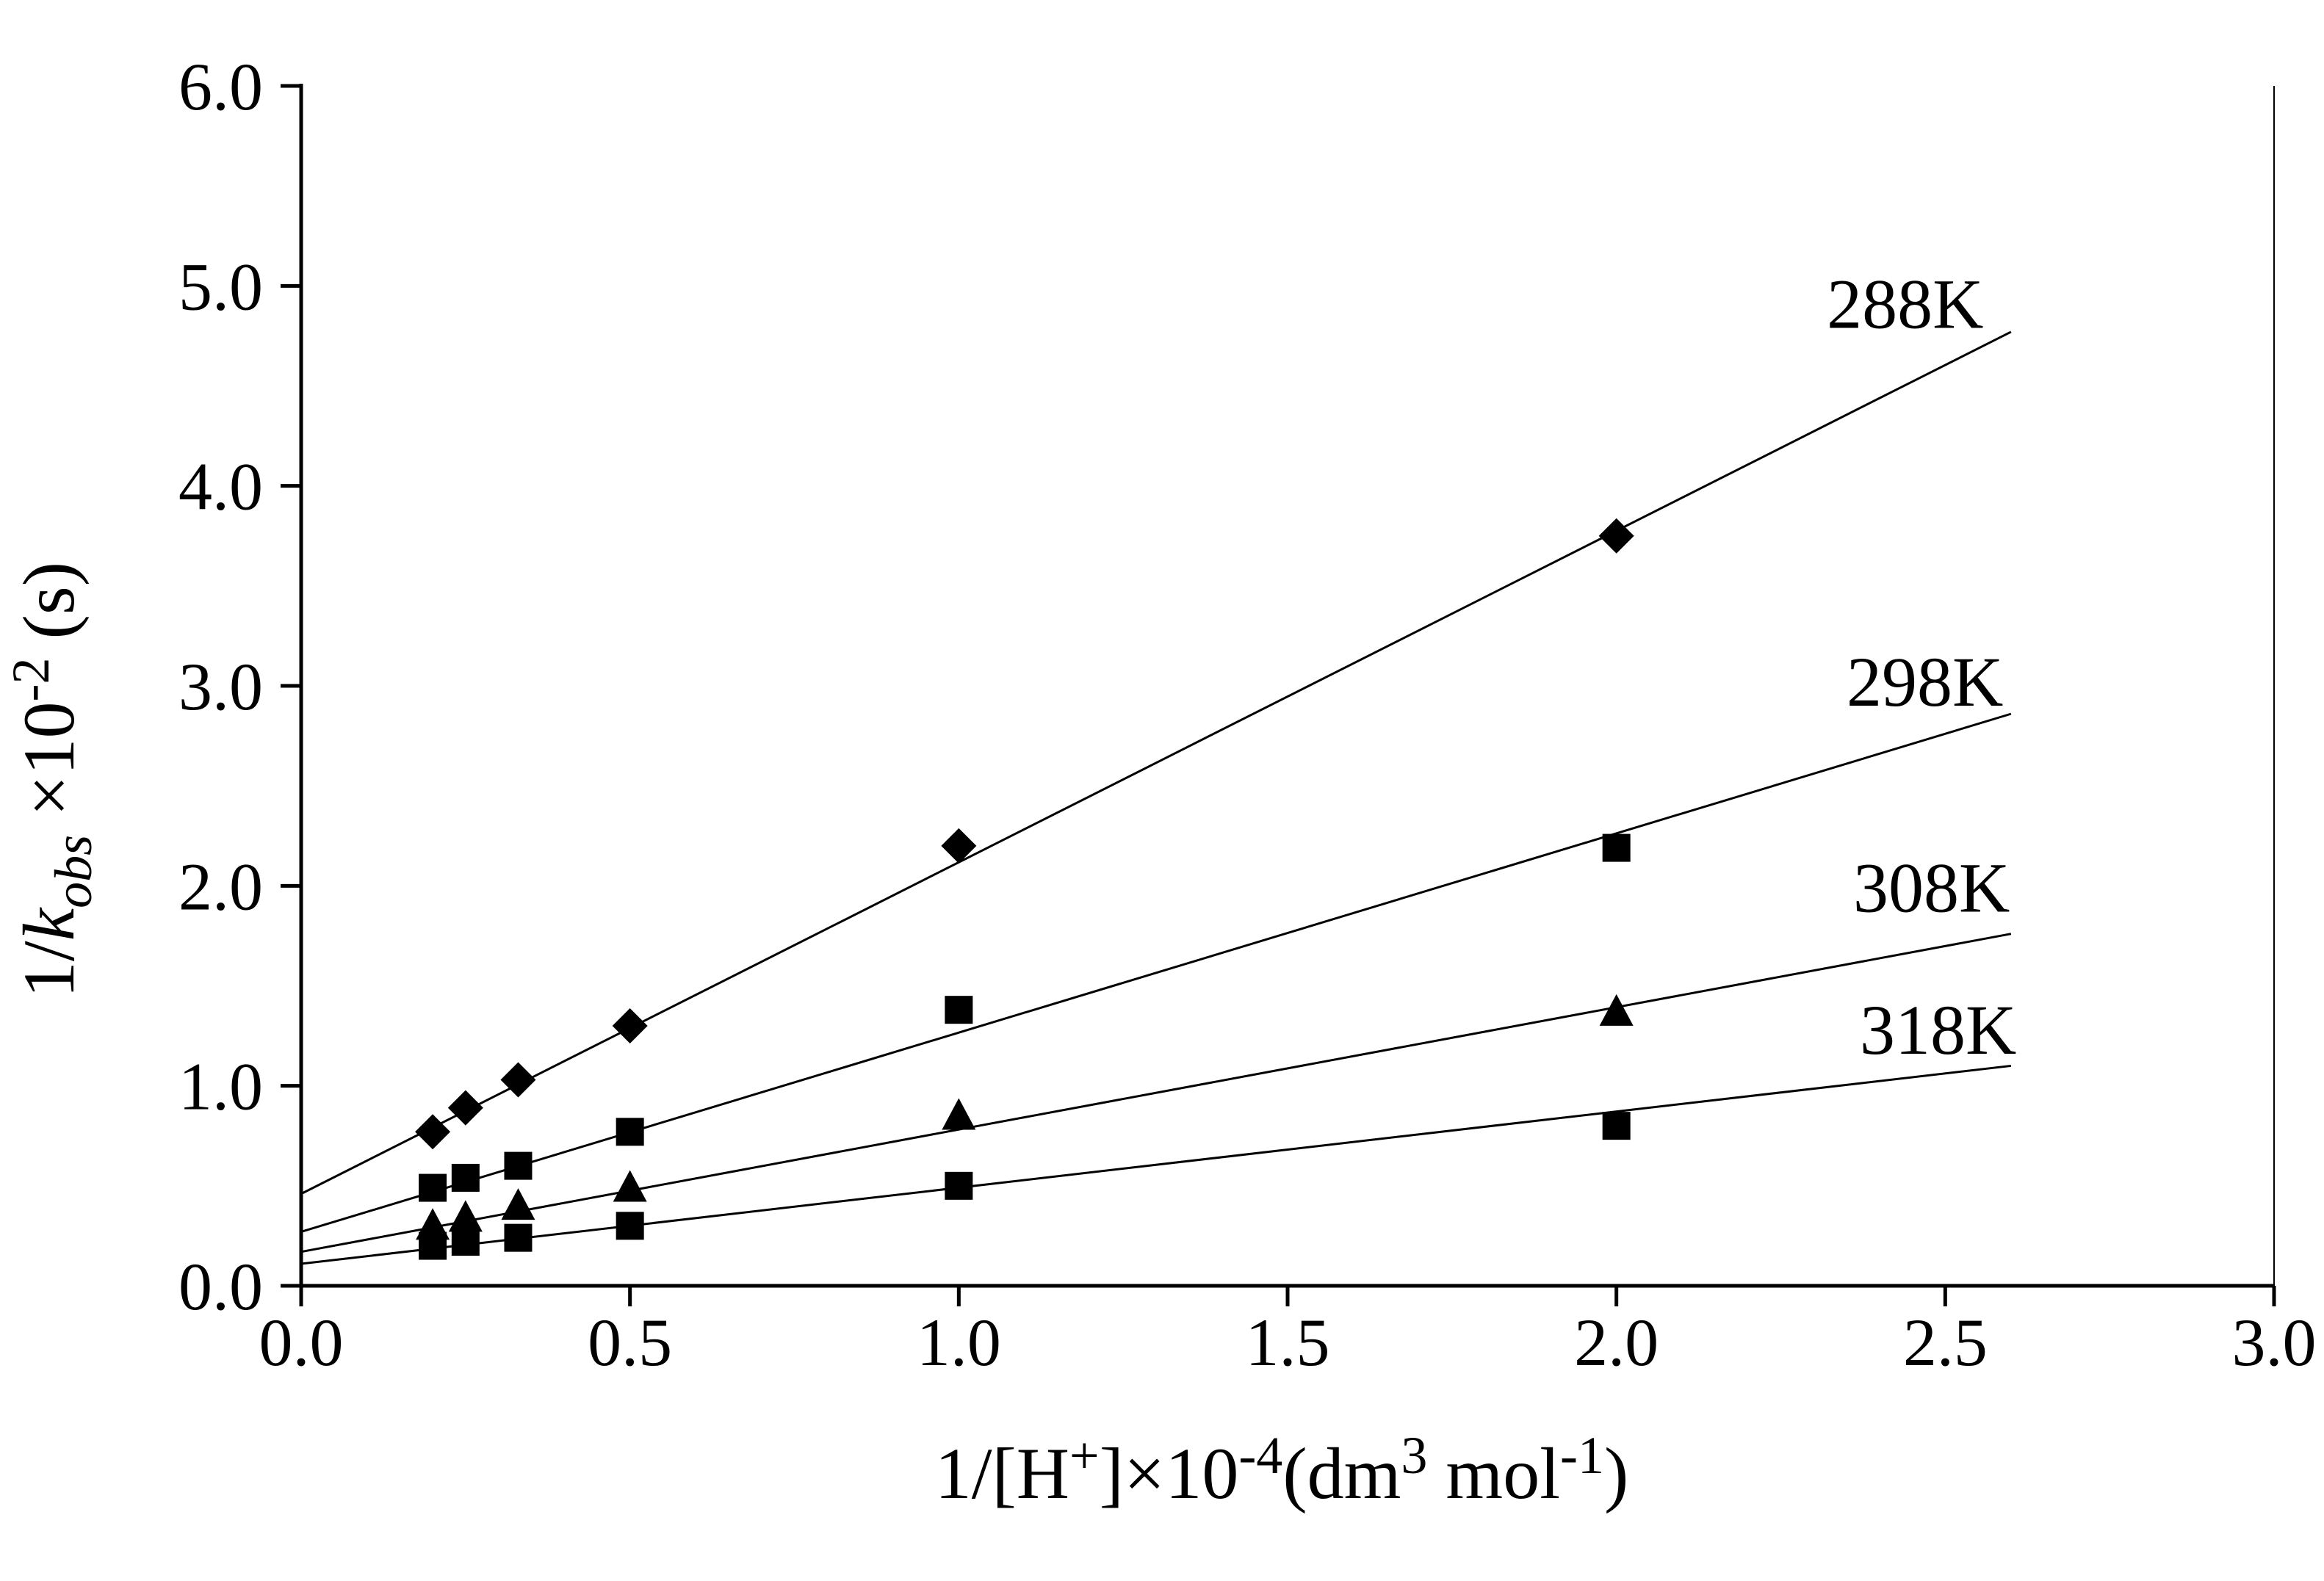 The image size is (2324, 1581). What do you see at coordinates (2274, 1342) in the screenshot?
I see `x-tick-label: 3.0` at bounding box center [2274, 1342].